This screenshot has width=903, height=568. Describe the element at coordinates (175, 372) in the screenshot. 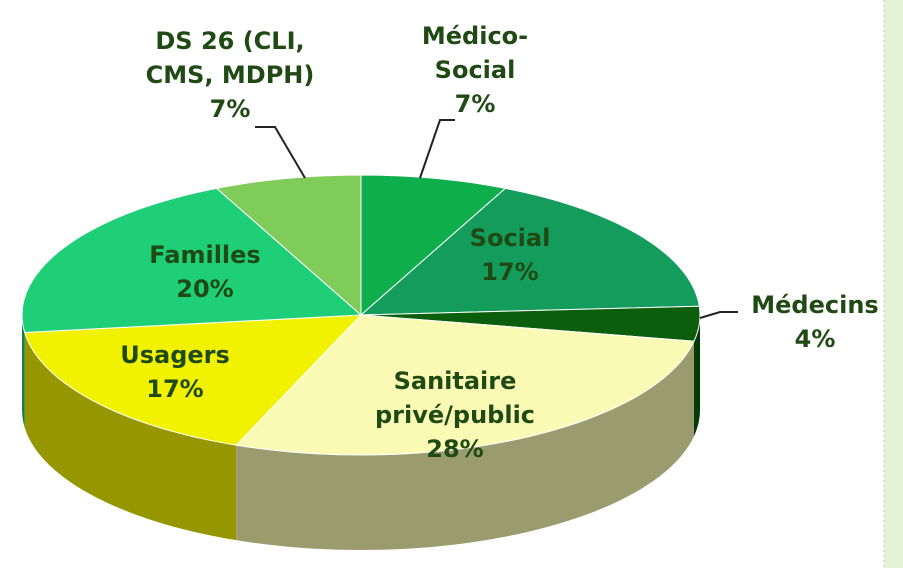

I see `slice-label: Usagers 17%` at that location.